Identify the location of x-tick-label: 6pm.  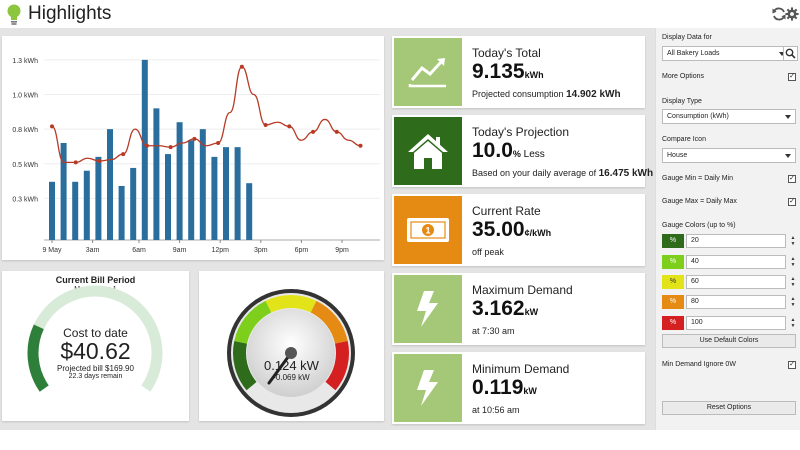
(302, 250).